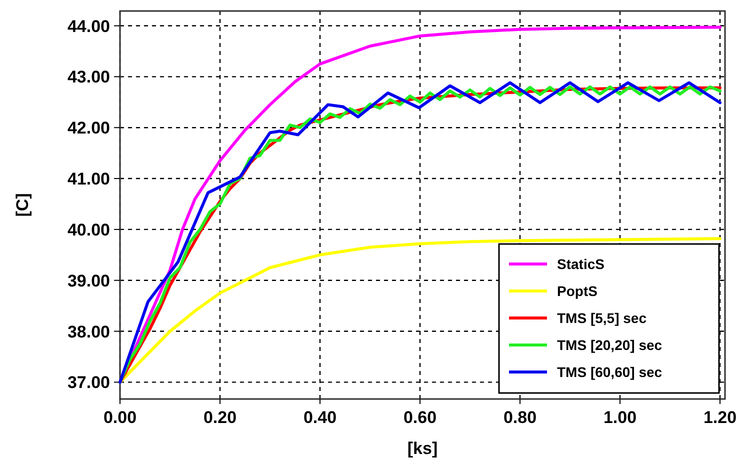  I want to click on x-axis-title: [ks], so click(422, 448).